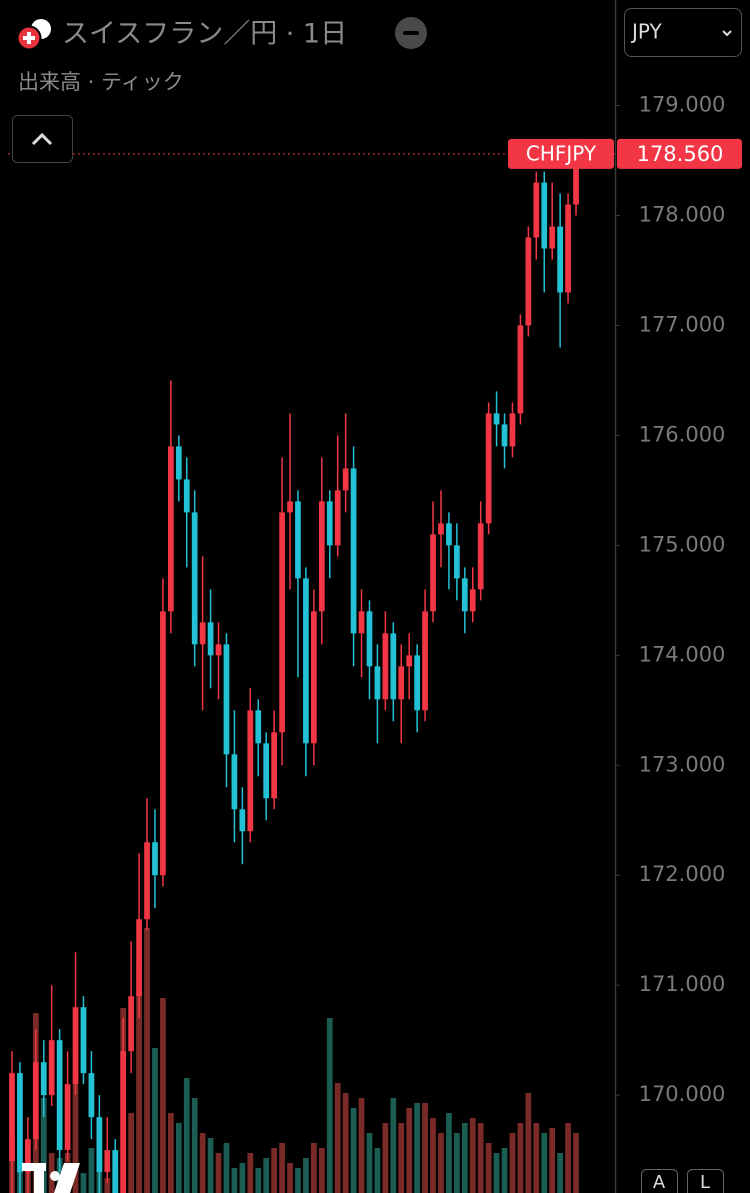  I want to click on y-tick-label: 179.000, so click(682, 105).